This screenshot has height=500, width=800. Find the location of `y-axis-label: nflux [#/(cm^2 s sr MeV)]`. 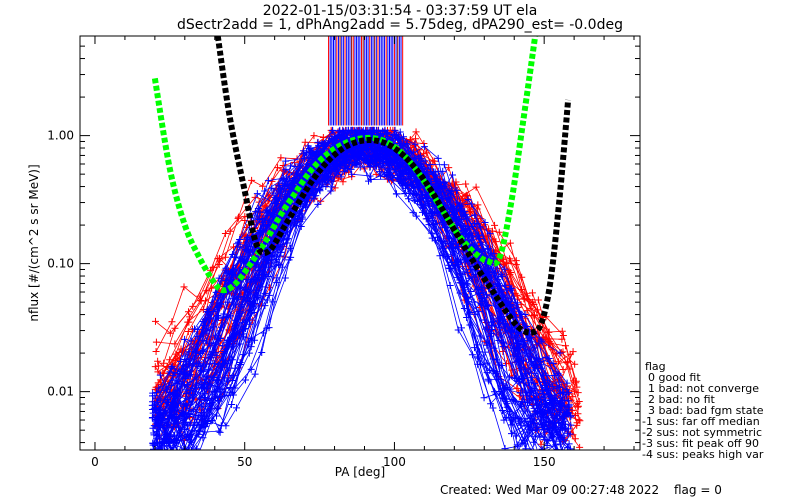

y-axis-label: nflux [#/(cm^2 s sr MeV)] is located at coordinates (34, 242).